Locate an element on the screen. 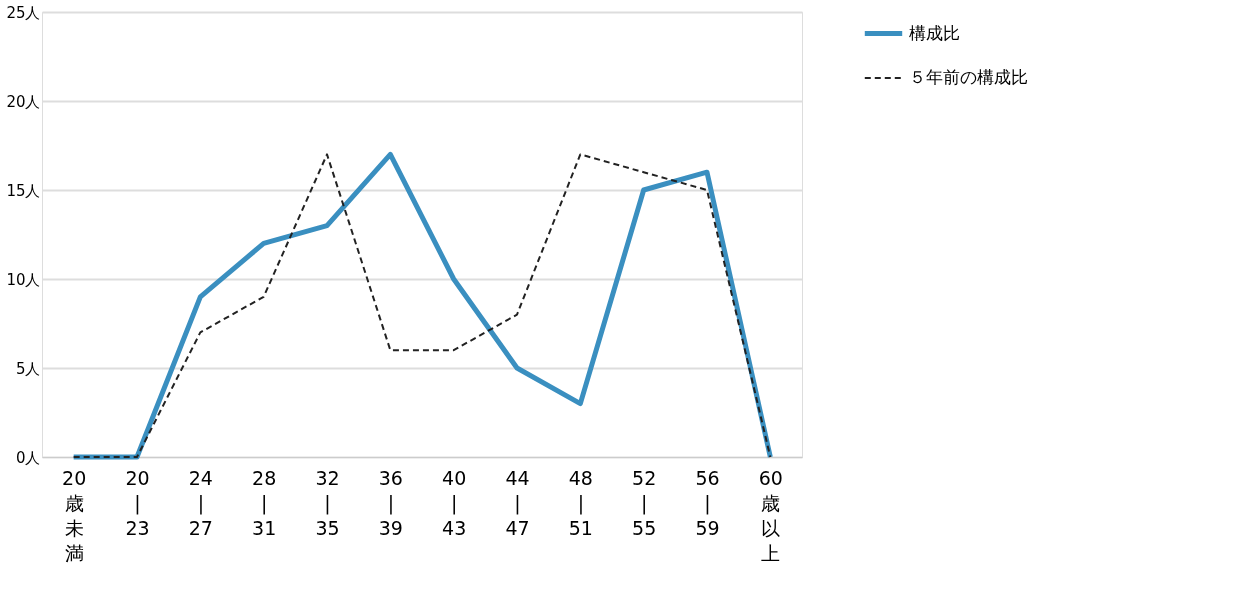  y-tick-label: 15人 is located at coordinates (23, 190).